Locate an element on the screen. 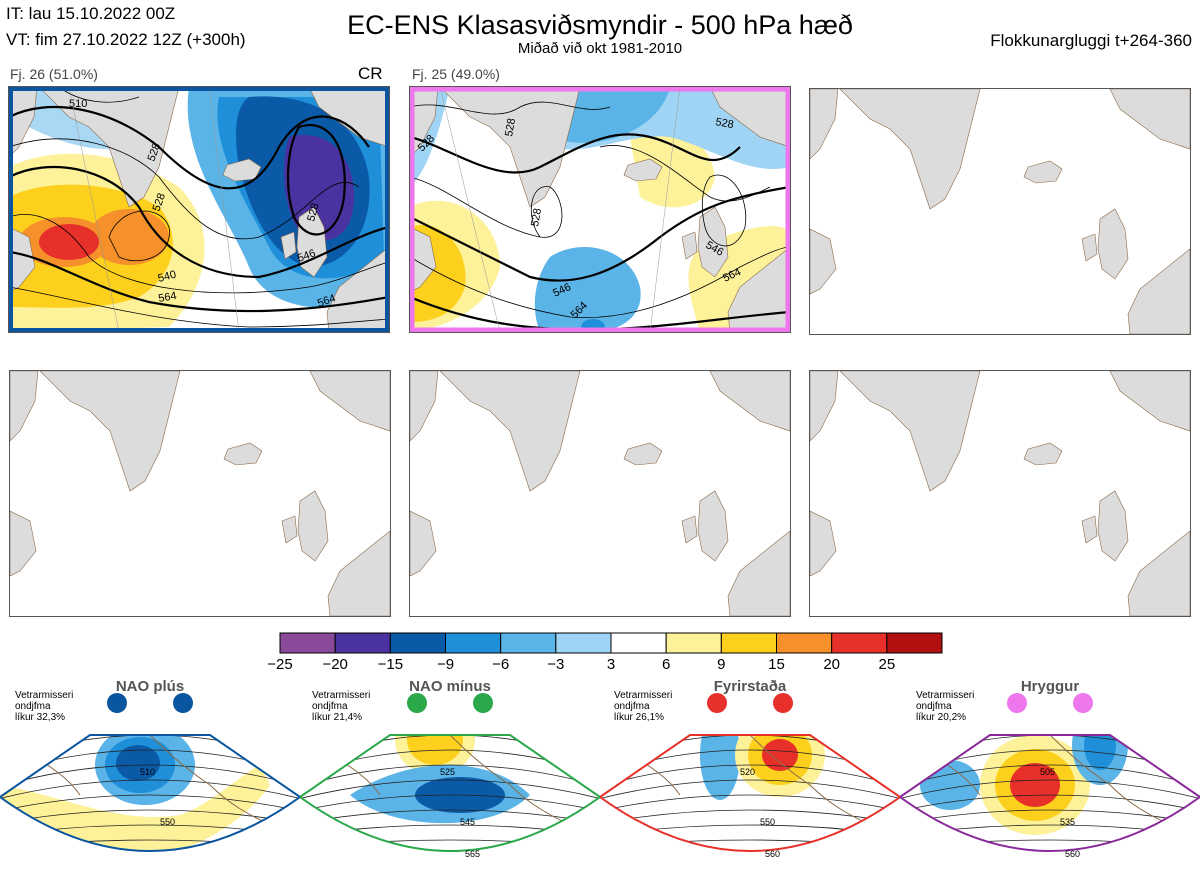 This screenshot has width=1200, height=876. regime-fan-svg: 505 535 560 is located at coordinates (1049, 776).